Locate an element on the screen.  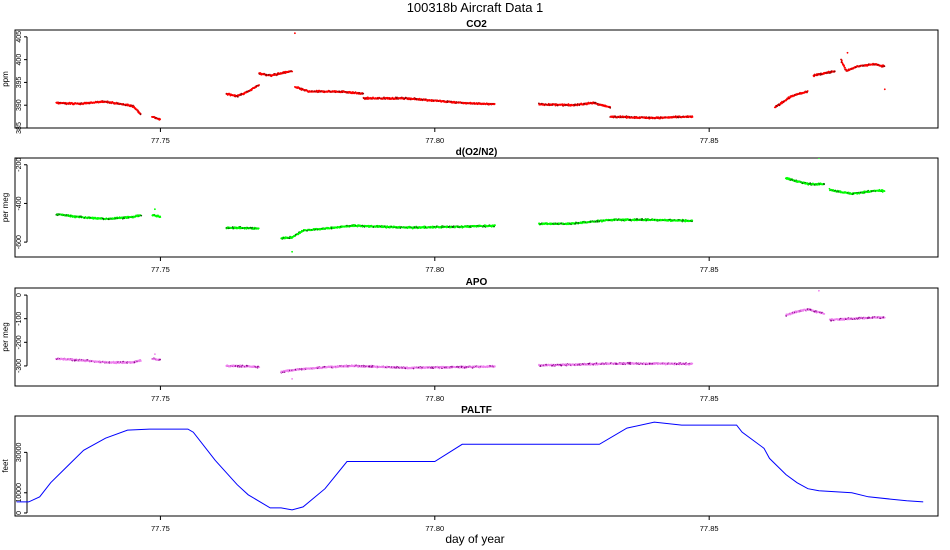
y-tick-label: -300 is located at coordinates (19, 366).